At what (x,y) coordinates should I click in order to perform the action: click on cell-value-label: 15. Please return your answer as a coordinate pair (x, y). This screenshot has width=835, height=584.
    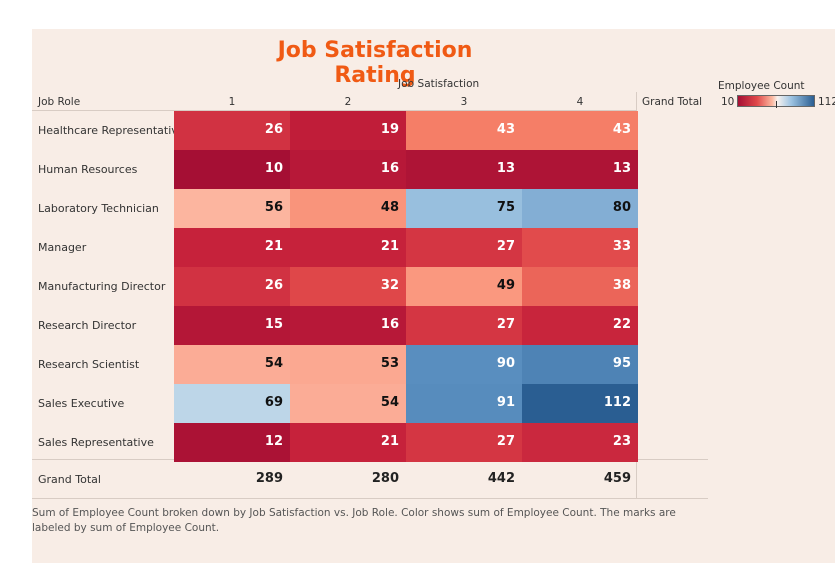
    Looking at the image, I should click on (273, 324).